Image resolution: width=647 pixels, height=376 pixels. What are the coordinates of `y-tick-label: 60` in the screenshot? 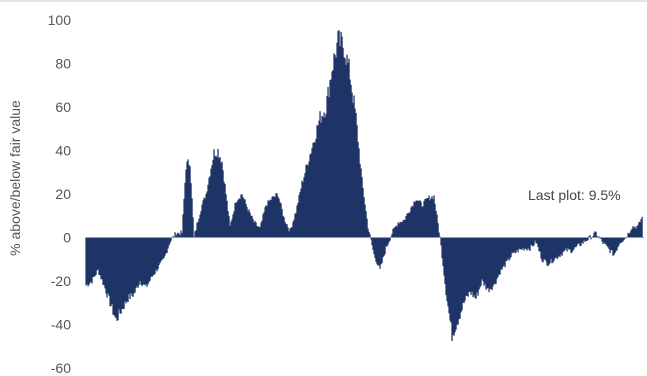 It's located at (63, 107).